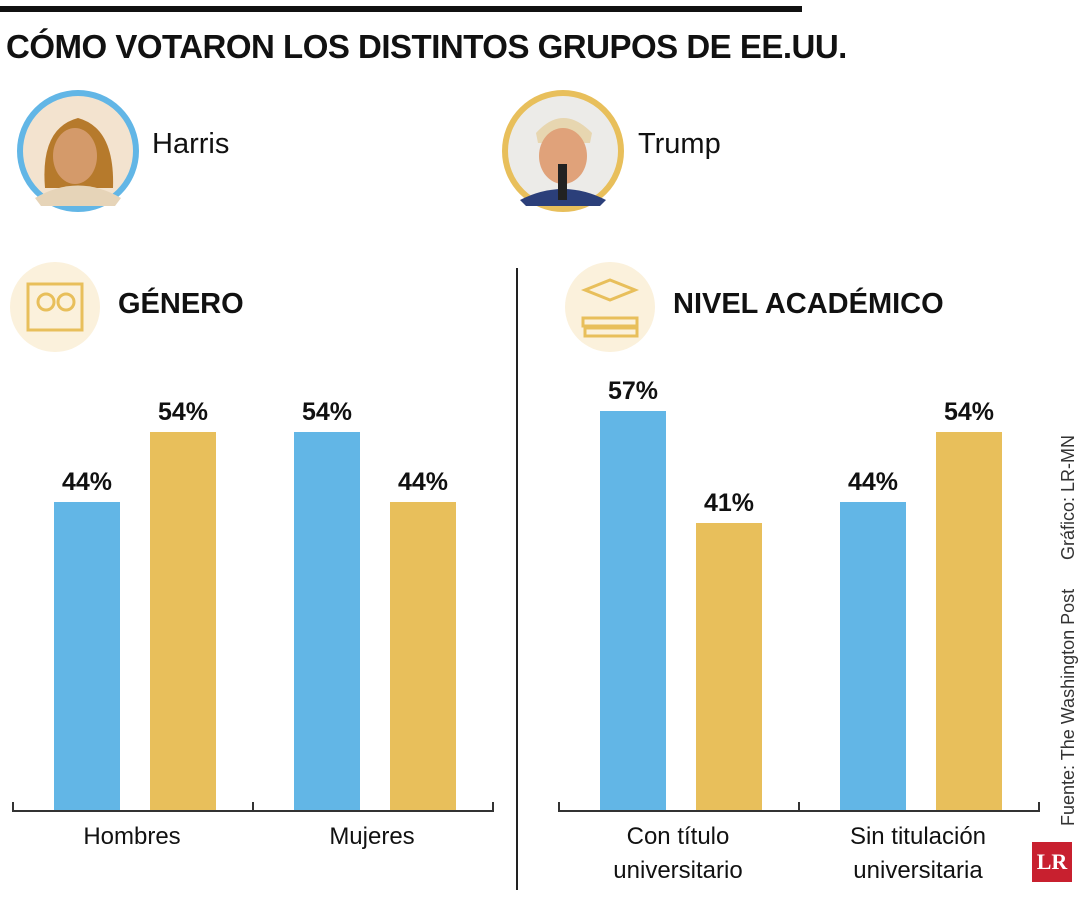 This screenshot has height=900, width=1080. Describe the element at coordinates (191, 144) in the screenshot. I see `legend-label: Harris` at that location.